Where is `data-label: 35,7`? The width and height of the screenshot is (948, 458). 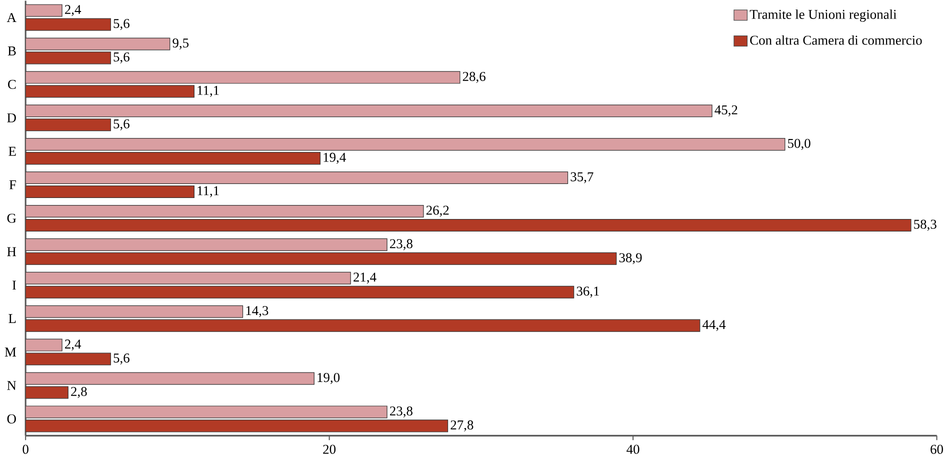
data-label: 35,7 is located at coordinates (582, 178).